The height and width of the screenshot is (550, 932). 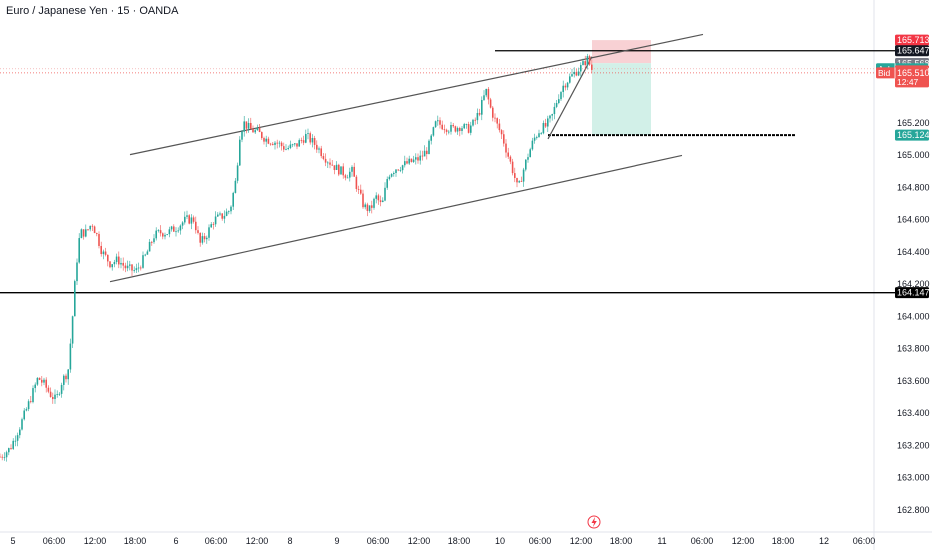 I want to click on x-tick-label: 8, so click(x=289, y=541).